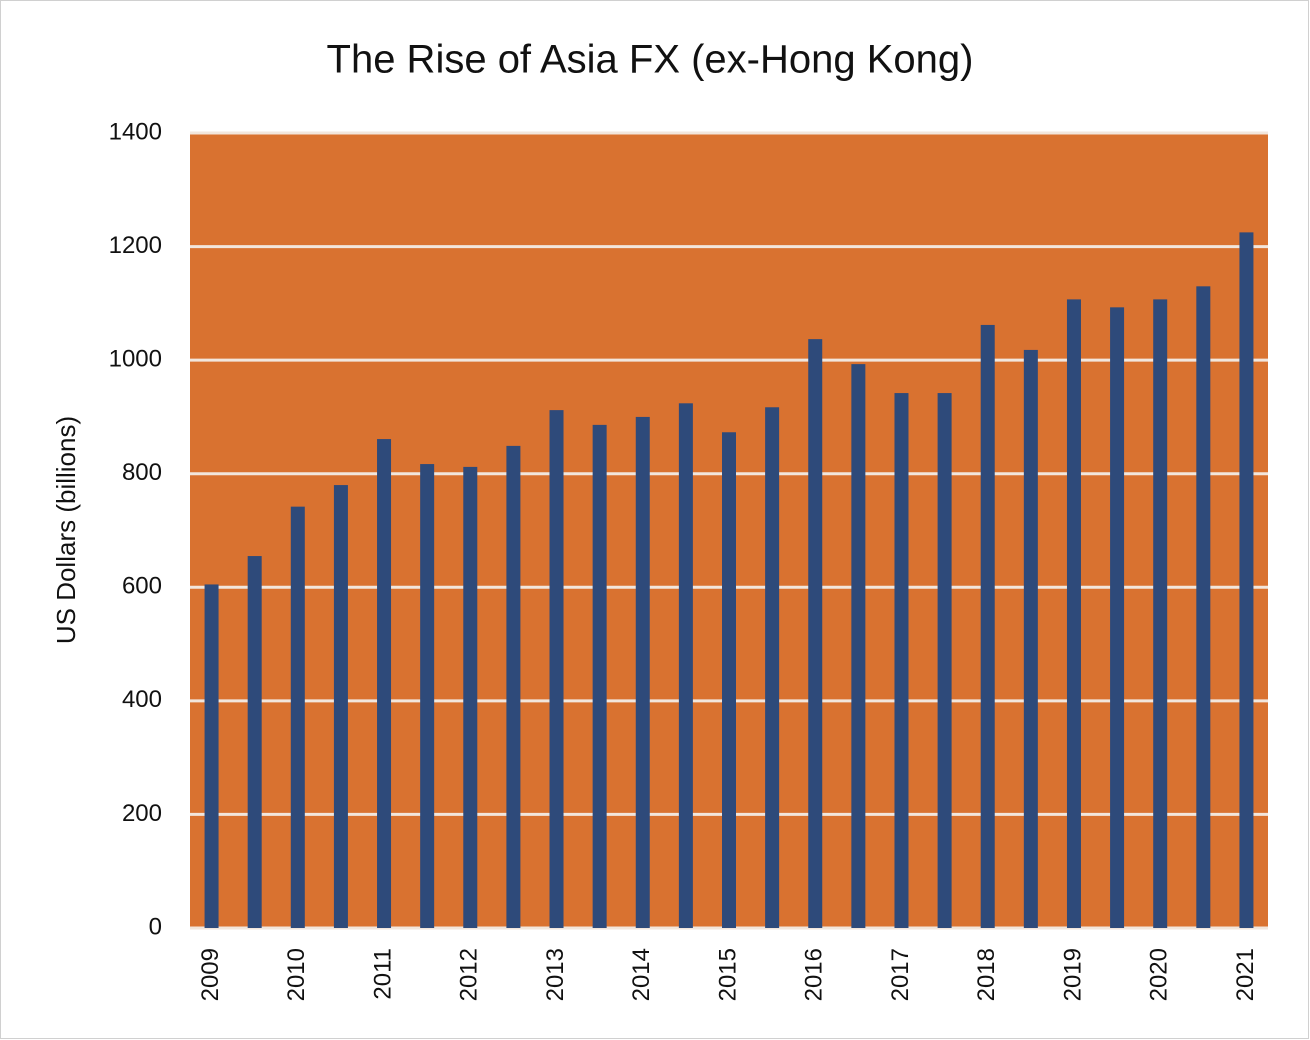 This screenshot has height=1040, width=1310. Describe the element at coordinates (1159, 974) in the screenshot. I see `x-tick-label: 2020` at that location.